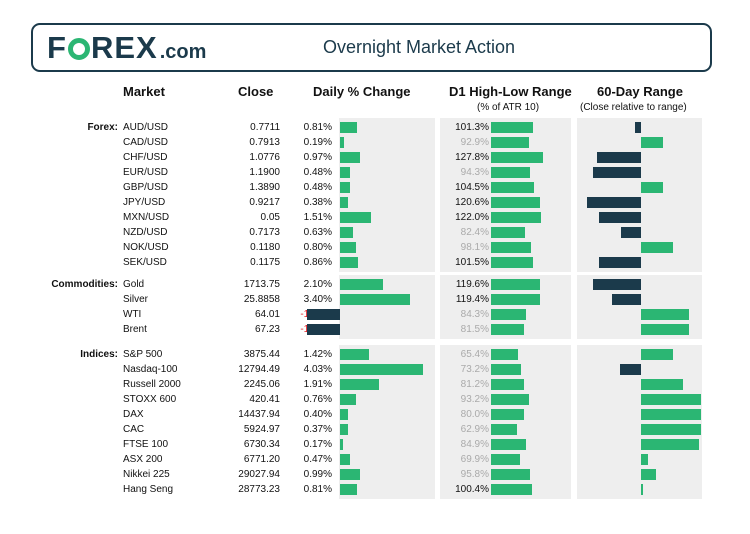  I want to click on market-name: Silver, so click(136, 299).